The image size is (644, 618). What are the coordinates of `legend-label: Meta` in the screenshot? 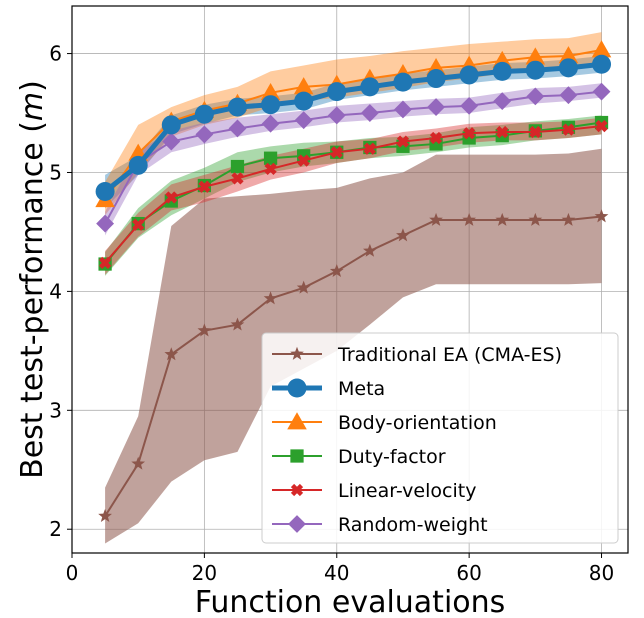 It's located at (361, 389).